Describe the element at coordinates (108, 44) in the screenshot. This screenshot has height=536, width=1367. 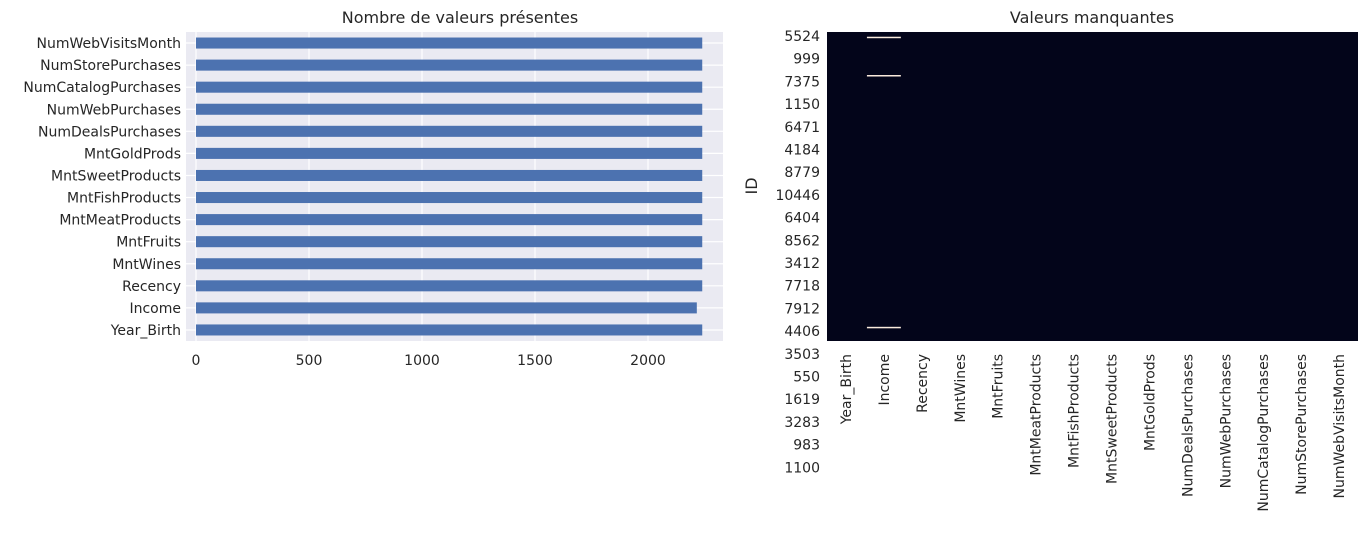
I see `category-label: NumWebVisitsMonth` at that location.